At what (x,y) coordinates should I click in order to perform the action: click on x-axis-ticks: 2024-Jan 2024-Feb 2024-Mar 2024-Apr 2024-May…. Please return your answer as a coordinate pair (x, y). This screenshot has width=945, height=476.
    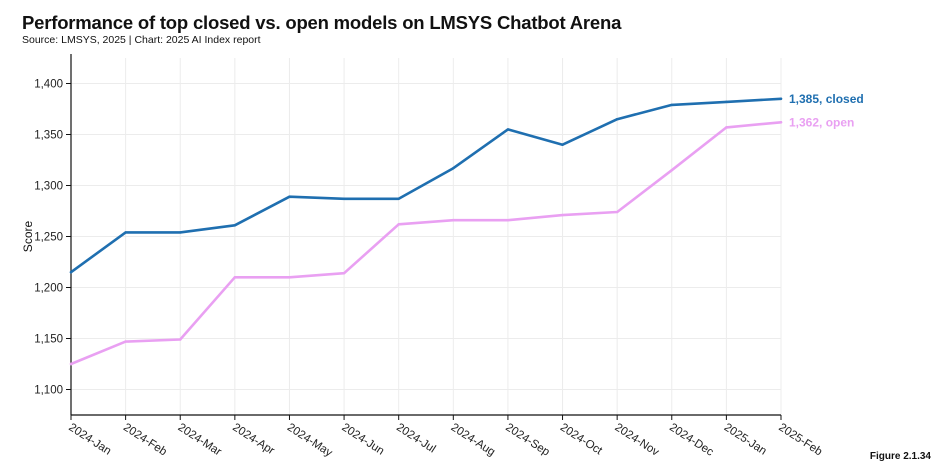
    Looking at the image, I should click on (445, 437).